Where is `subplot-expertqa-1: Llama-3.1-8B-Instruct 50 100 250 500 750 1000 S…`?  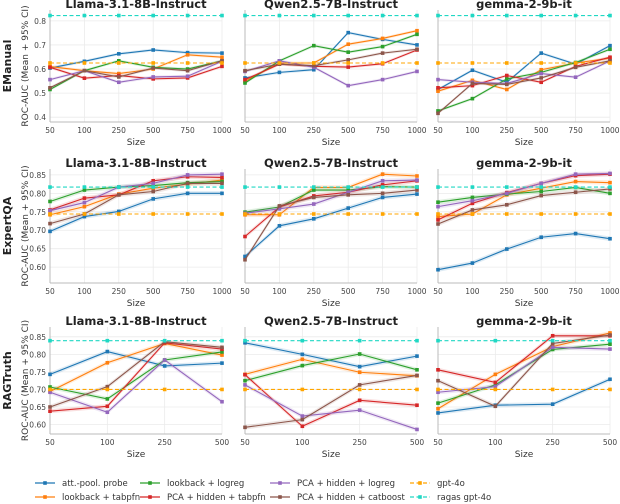 subplot-expertqa-1: Llama-3.1-8B-Instruct 50 100 250 500 750 1000 S… is located at coordinates (116, 232).